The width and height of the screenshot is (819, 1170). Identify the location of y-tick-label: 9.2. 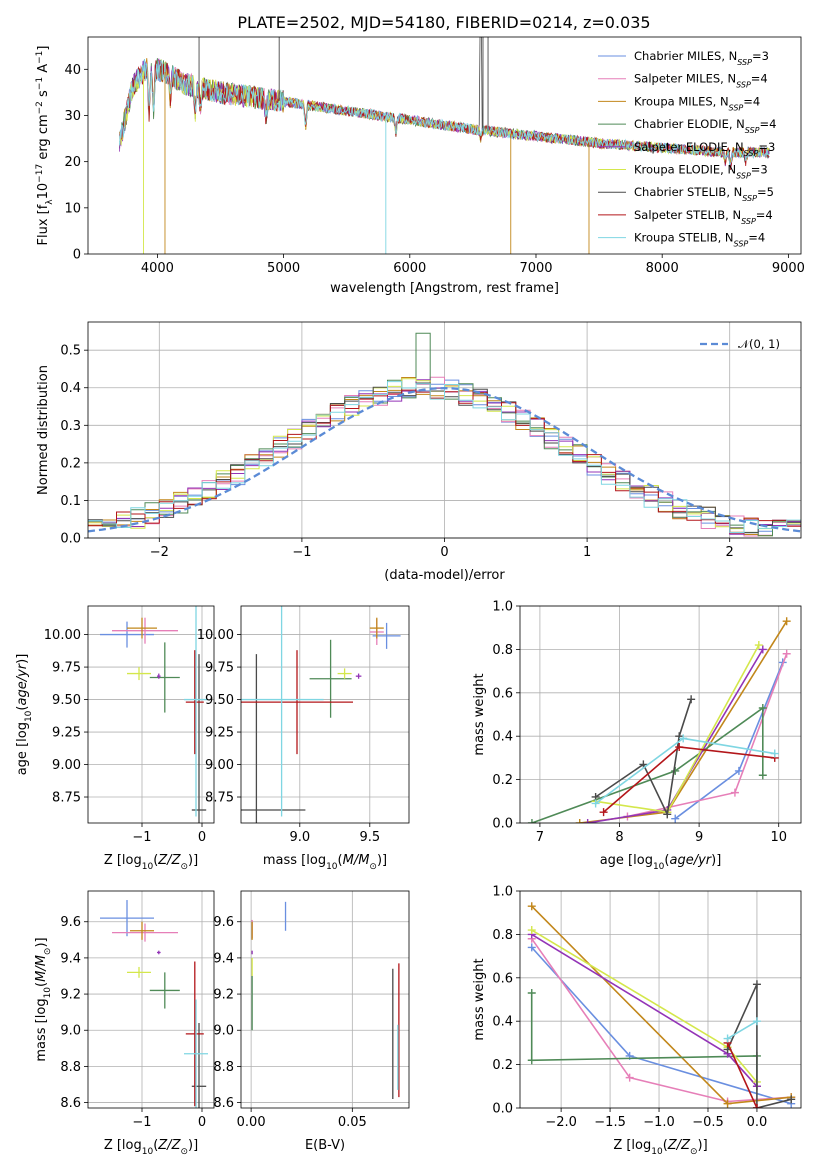
(70, 995).